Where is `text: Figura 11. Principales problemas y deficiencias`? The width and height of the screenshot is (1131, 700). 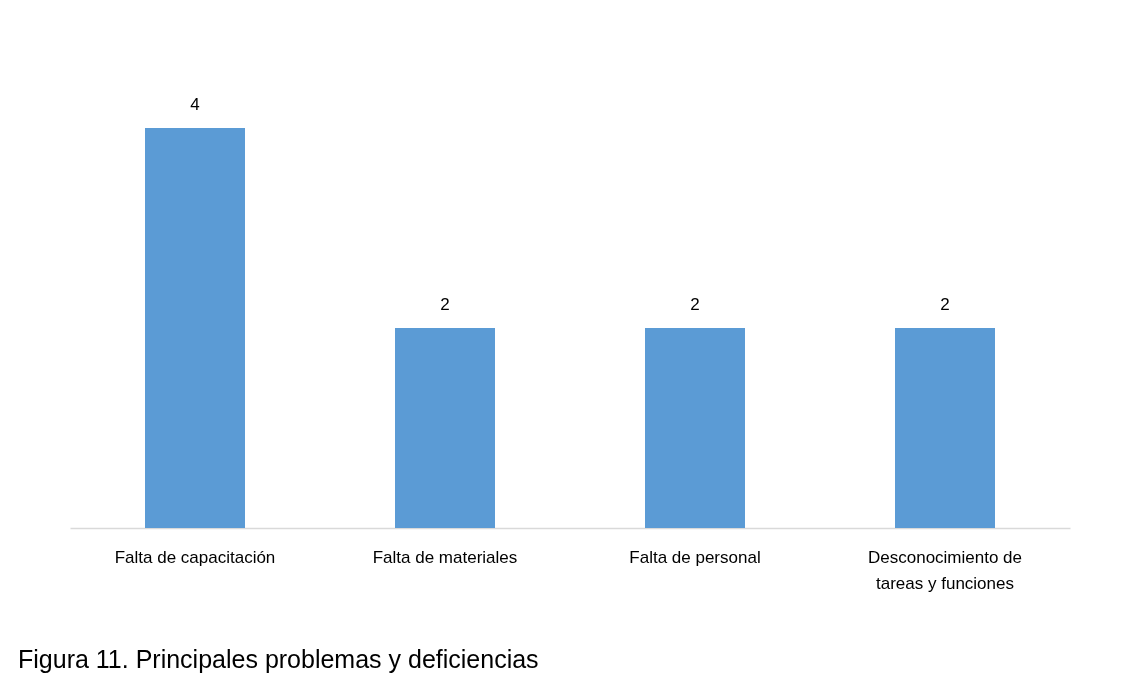 text: Figura 11. Principales problemas y deficiencias is located at coordinates (278, 659).